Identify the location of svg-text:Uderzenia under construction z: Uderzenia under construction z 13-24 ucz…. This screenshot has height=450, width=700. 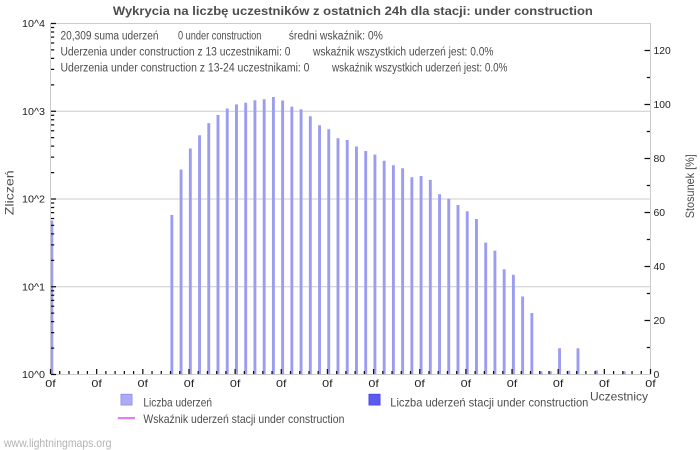
(185, 68).